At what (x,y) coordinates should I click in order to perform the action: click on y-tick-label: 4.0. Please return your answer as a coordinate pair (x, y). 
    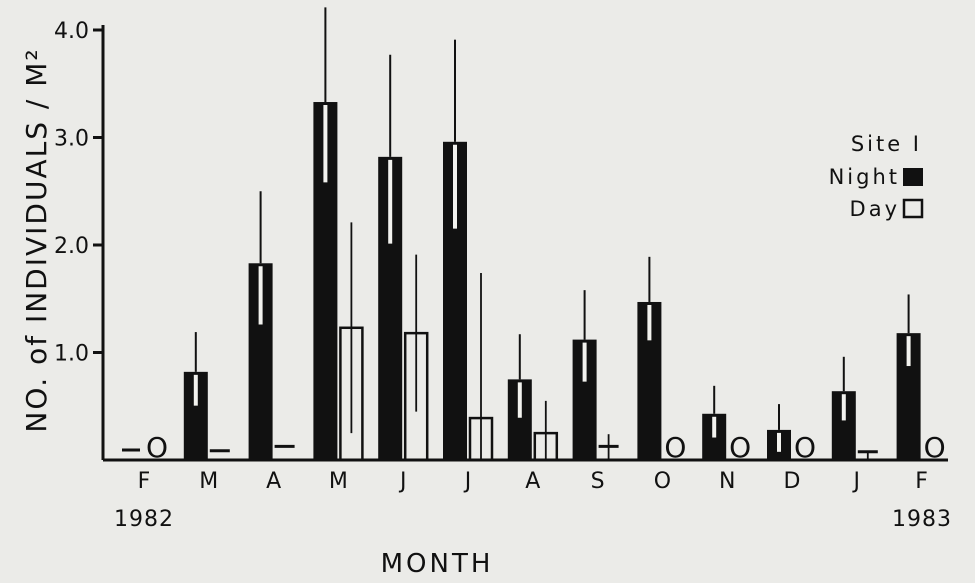
    Looking at the image, I should click on (71, 31).